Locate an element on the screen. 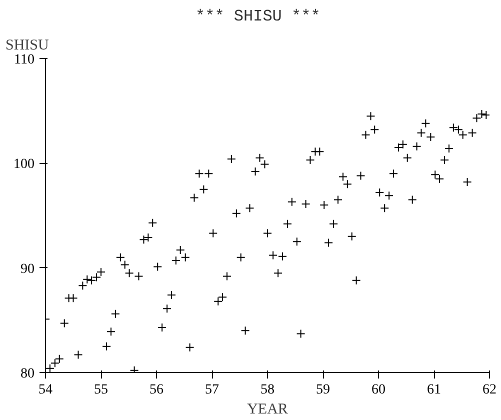 This screenshot has height=420, width=501. x-tick-label: 57 is located at coordinates (212, 390).